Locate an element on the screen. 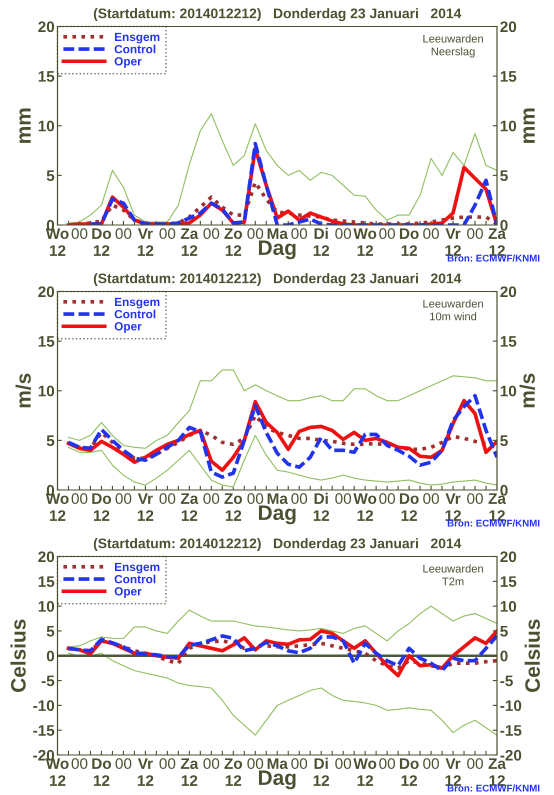 The width and height of the screenshot is (554, 795). y-tick-label: -10 is located at coordinates (43, 706).